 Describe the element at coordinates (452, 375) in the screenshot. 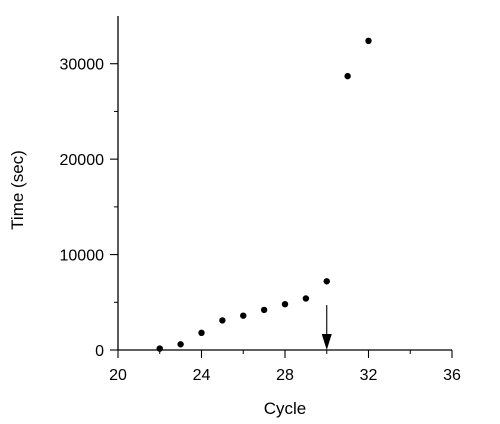

I see `x-tick-label: 36` at that location.